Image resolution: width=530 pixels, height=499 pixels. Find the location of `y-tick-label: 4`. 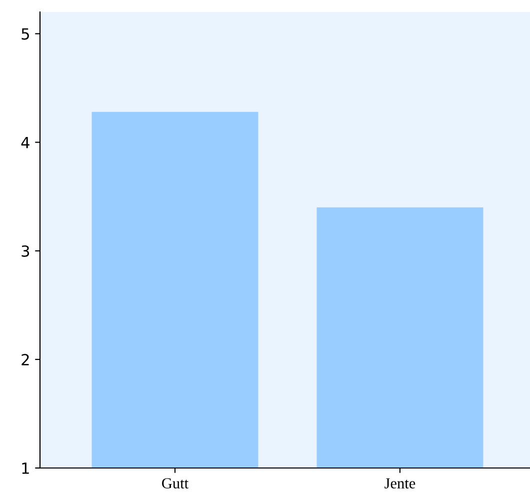

y-tick-label: 4 is located at coordinates (25, 142).